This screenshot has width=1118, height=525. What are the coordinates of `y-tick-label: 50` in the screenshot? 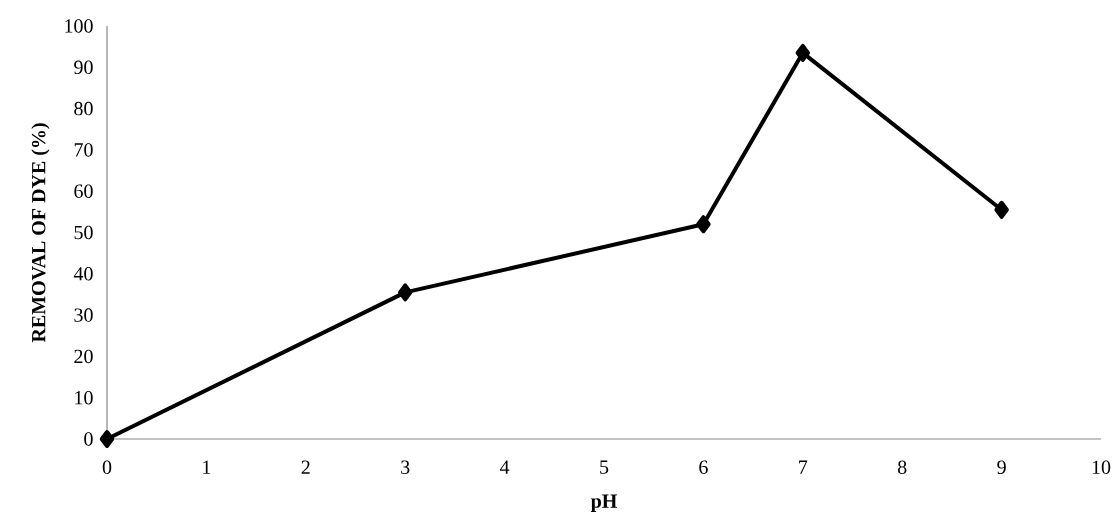 It's located at (83, 232).